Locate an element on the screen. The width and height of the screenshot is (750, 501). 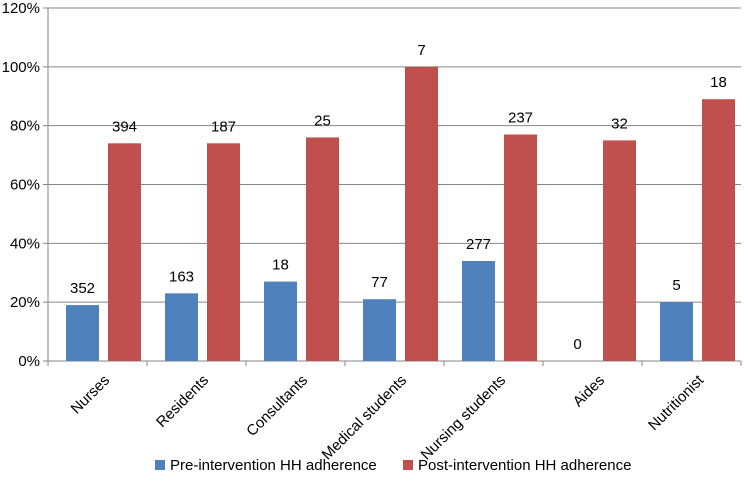
data-label: 237 is located at coordinates (520, 117).